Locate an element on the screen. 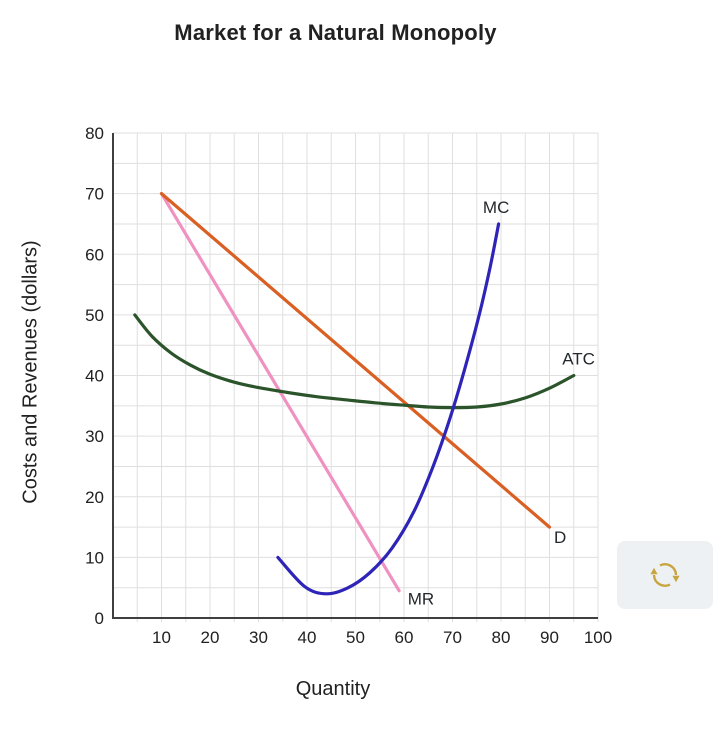 The image size is (720, 731). y-tick-label: 60 is located at coordinates (94, 254).